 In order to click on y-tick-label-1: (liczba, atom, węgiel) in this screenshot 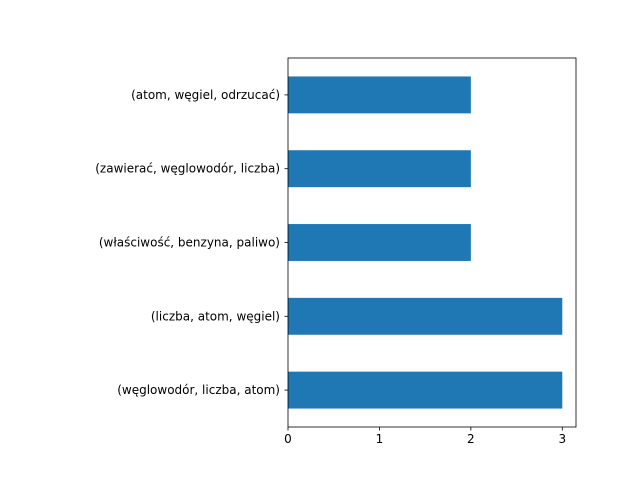, I will do `click(215, 316)`.